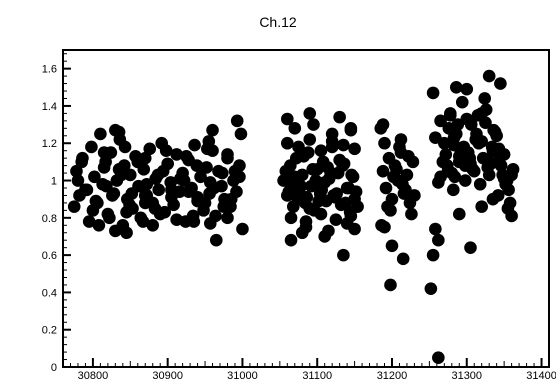  What do you see at coordinates (49, 107) in the screenshot?
I see `y-tick-label: 1.4` at bounding box center [49, 107].